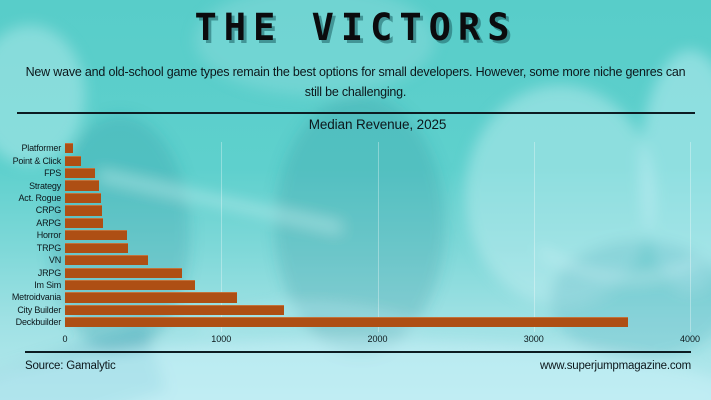 This screenshot has width=711, height=400. Describe the element at coordinates (36, 297) in the screenshot. I see `category-label: Metroidvania` at that location.